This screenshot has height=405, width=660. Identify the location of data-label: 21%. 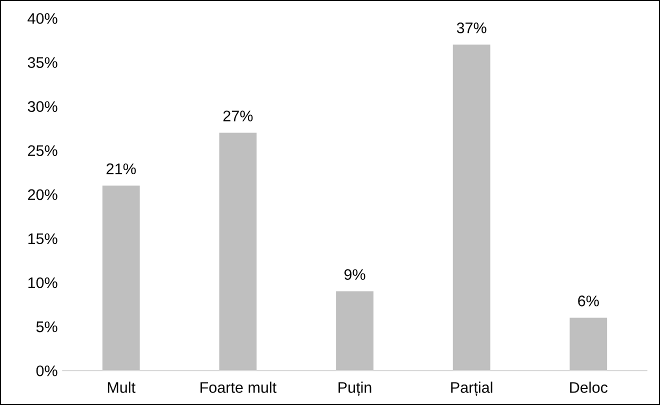
(121, 168).